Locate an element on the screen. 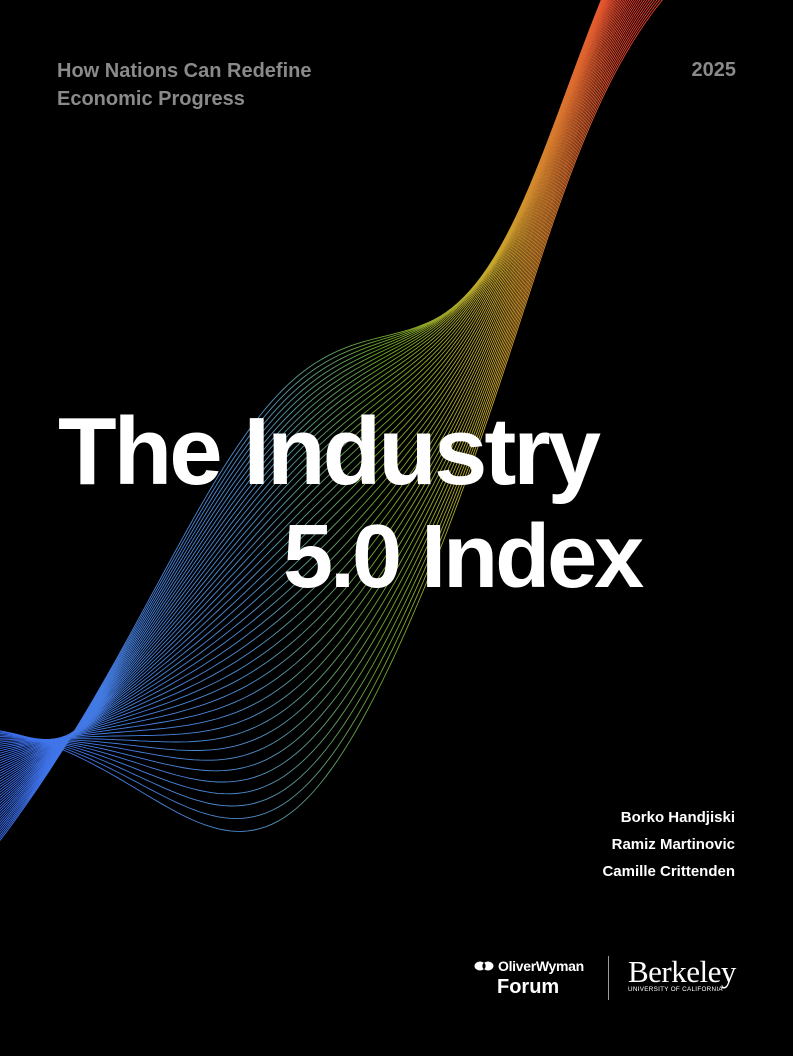 This screenshot has height=1056, width=793. subtitle-line-1: How Nations Can Redefine is located at coordinates (184, 71).